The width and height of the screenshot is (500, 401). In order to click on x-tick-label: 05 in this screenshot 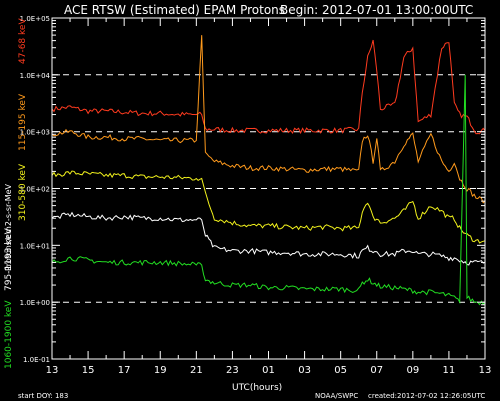, I will do `click(340, 370)`.